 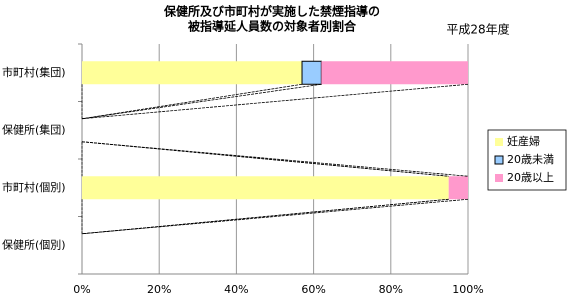 I want to click on chart-title: 保健所及び市町村が実施した禁煙指導の, so click(x=271, y=11).